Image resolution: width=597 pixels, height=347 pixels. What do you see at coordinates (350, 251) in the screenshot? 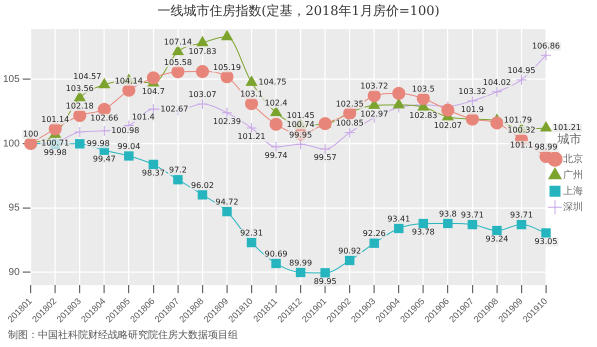
I see `data-label: 90.92` at bounding box center [350, 251].